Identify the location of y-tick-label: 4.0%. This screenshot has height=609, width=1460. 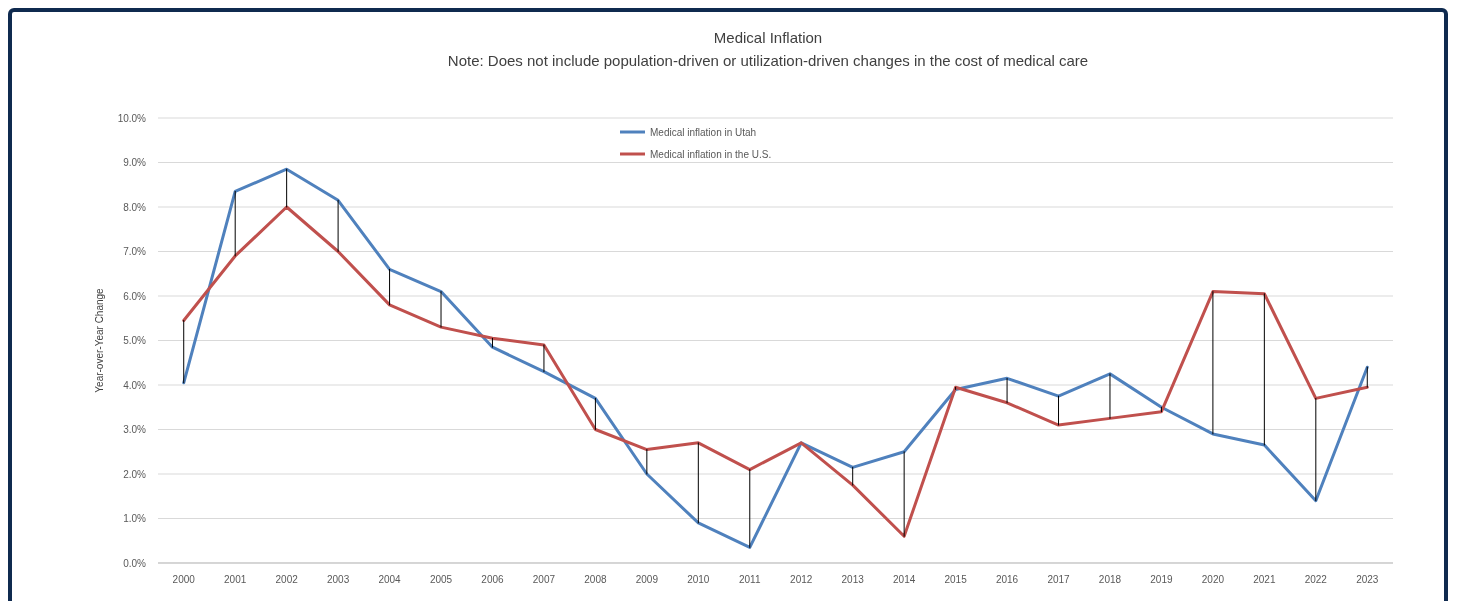
(135, 385).